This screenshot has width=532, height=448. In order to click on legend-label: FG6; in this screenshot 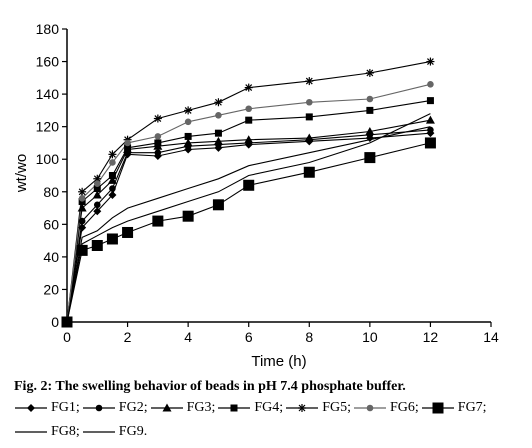, I will do `click(404, 407)`.